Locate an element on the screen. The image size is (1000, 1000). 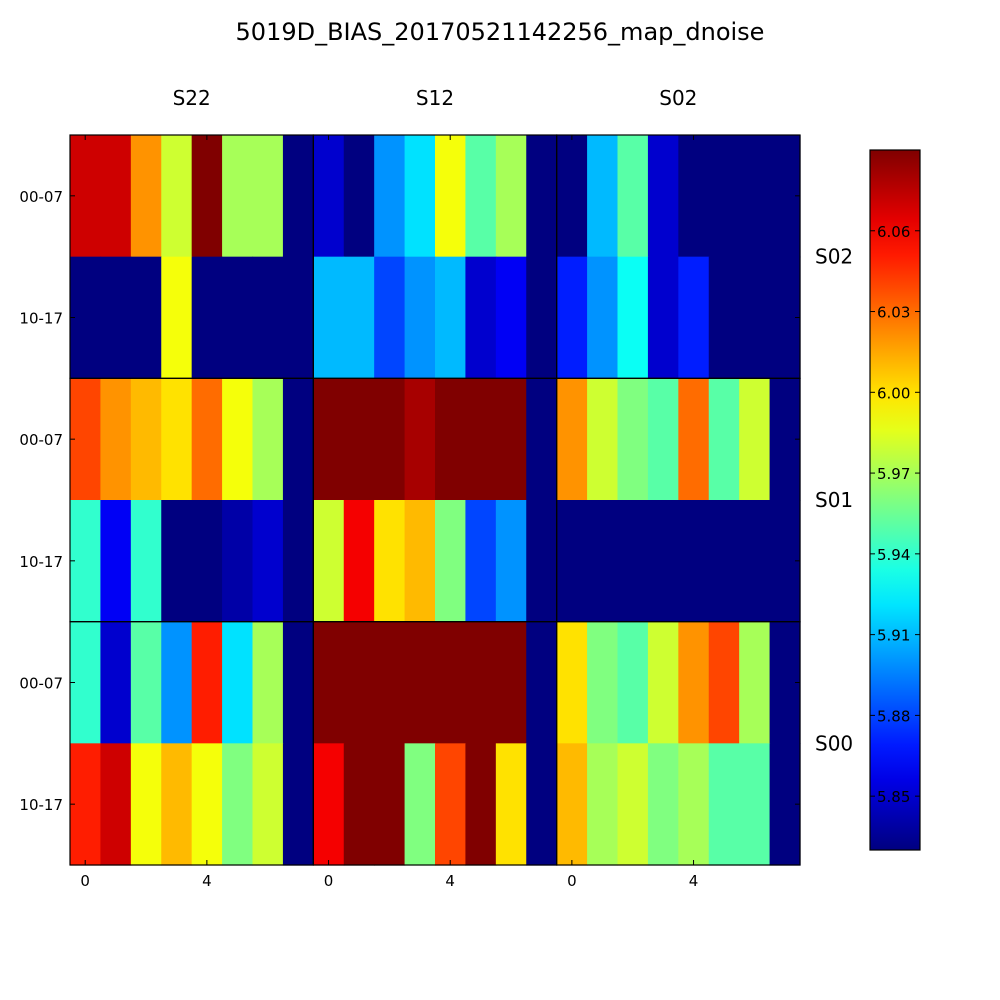
colorbar-tick-label: 6.00 is located at coordinates (893, 393).